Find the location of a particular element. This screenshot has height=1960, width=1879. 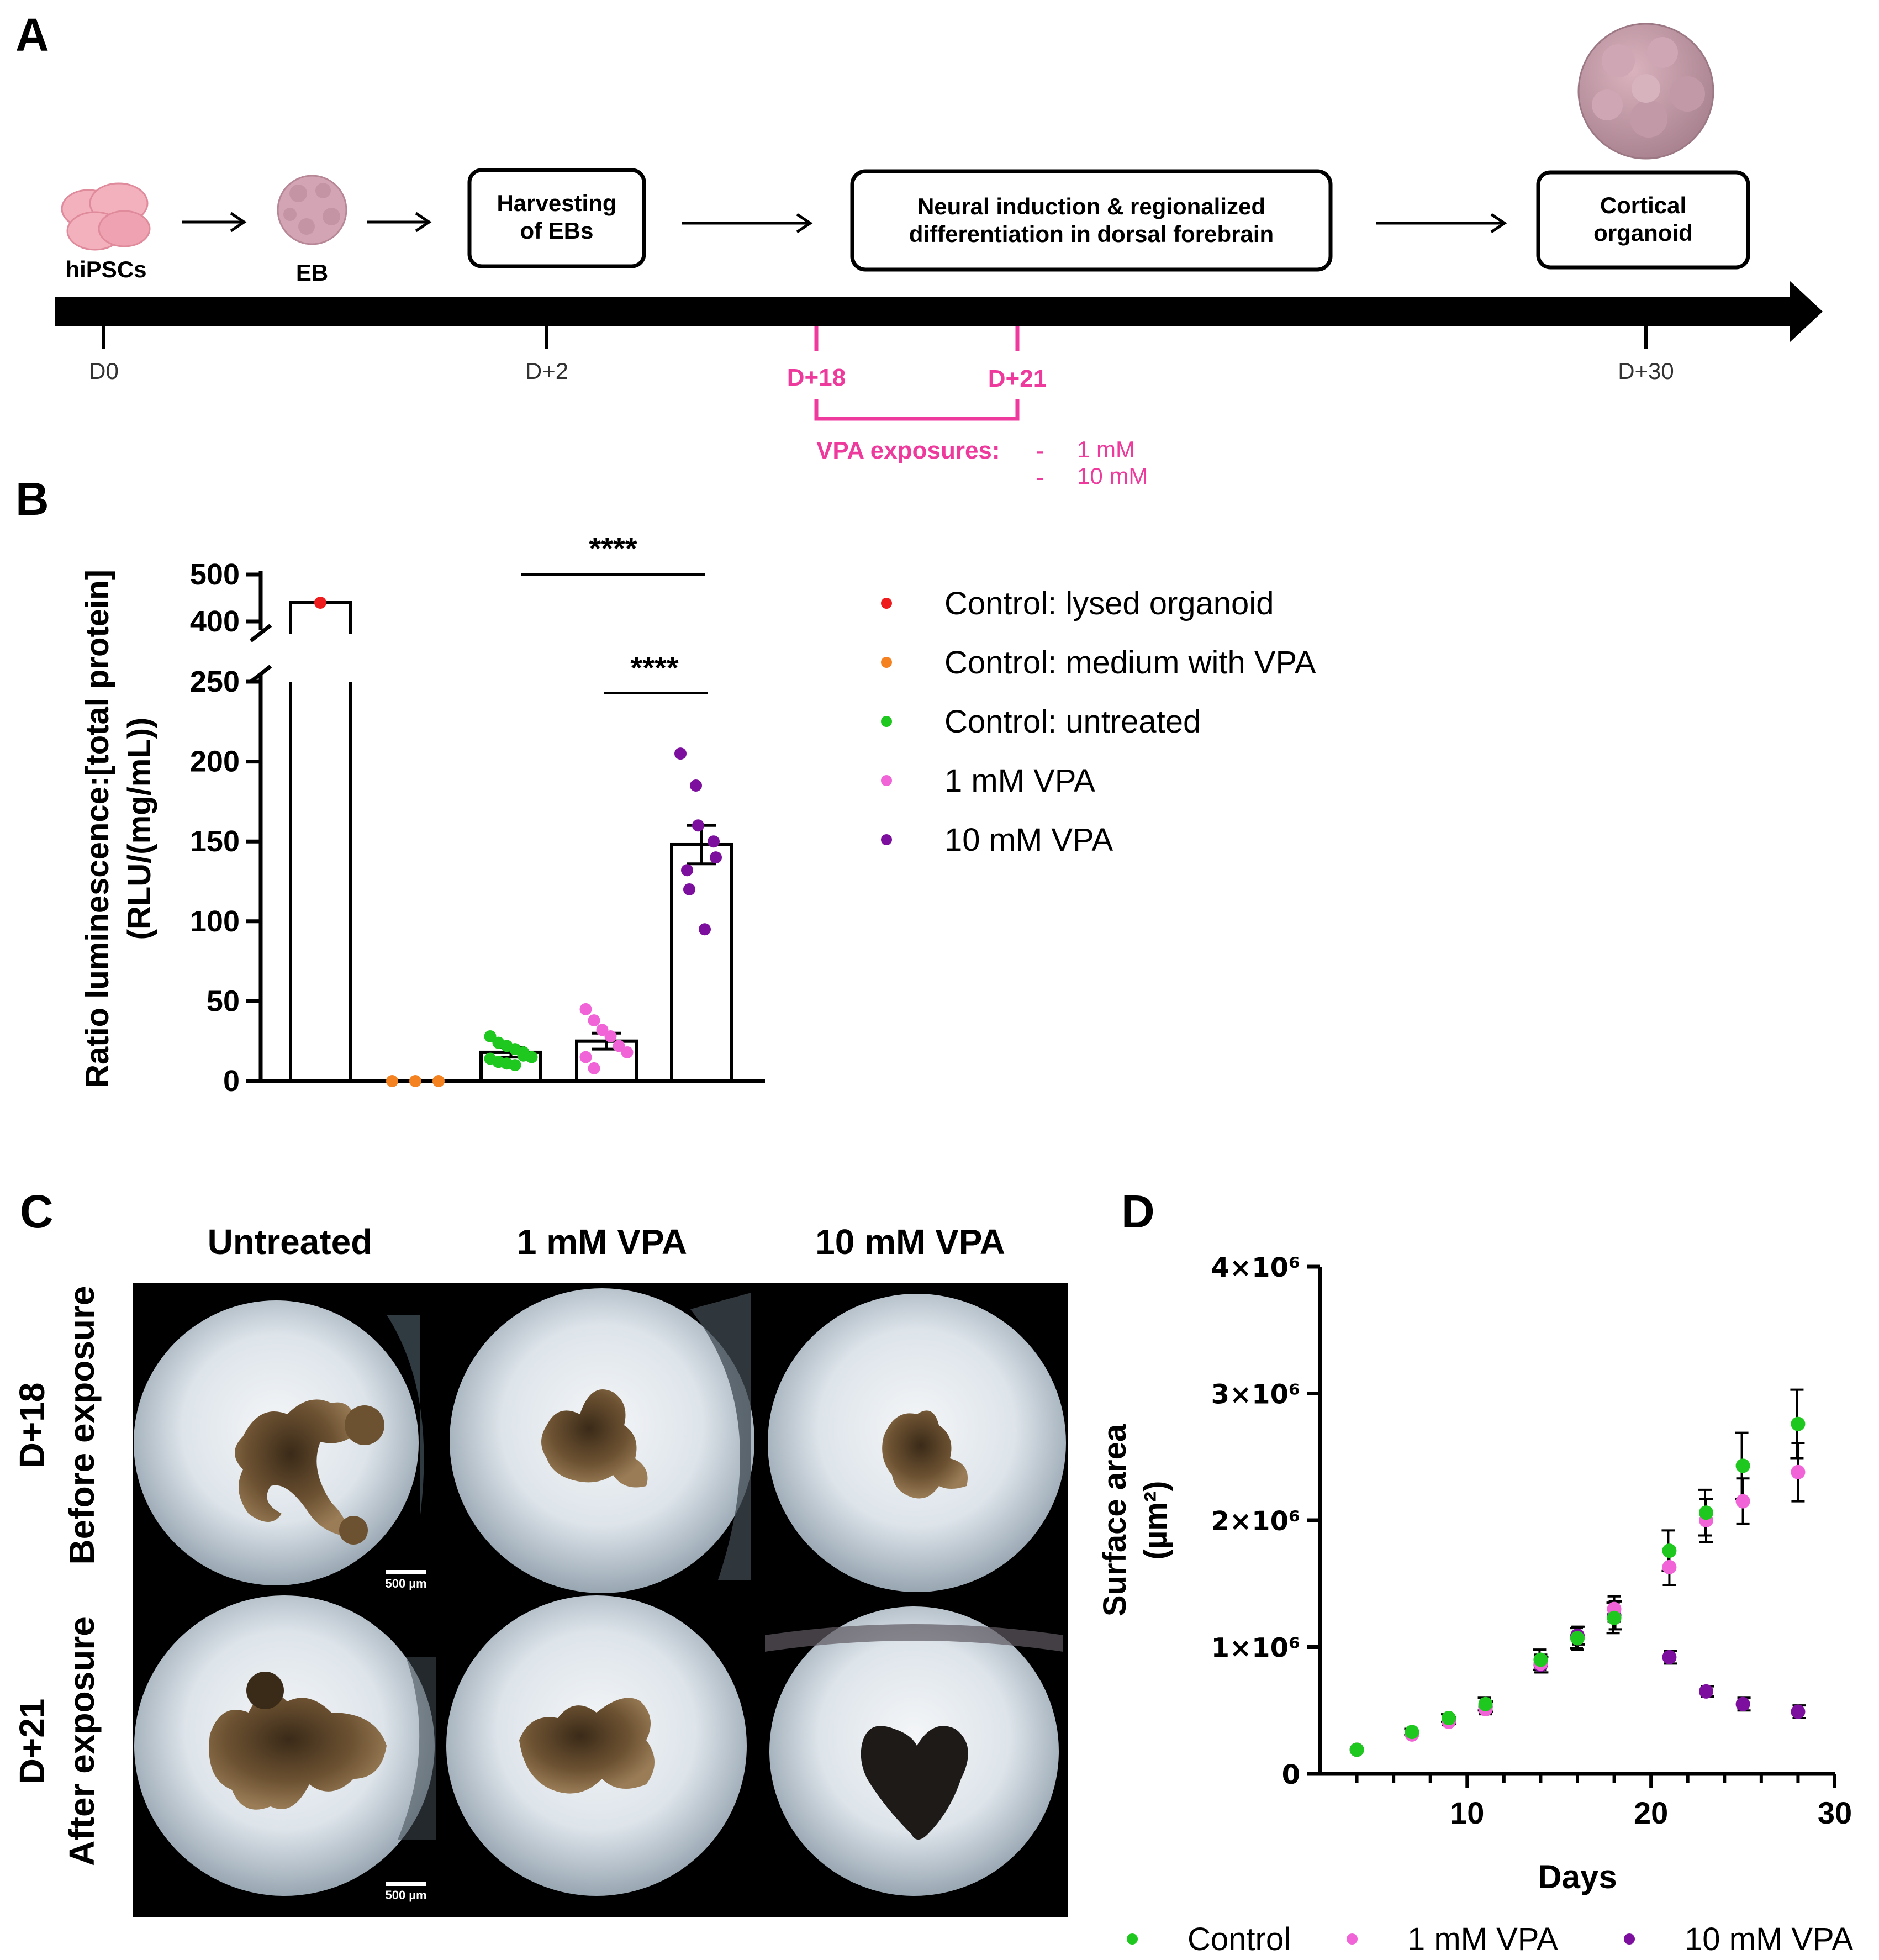

row-label-d21: D+21 After exposure is located at coordinates (57, 1741).